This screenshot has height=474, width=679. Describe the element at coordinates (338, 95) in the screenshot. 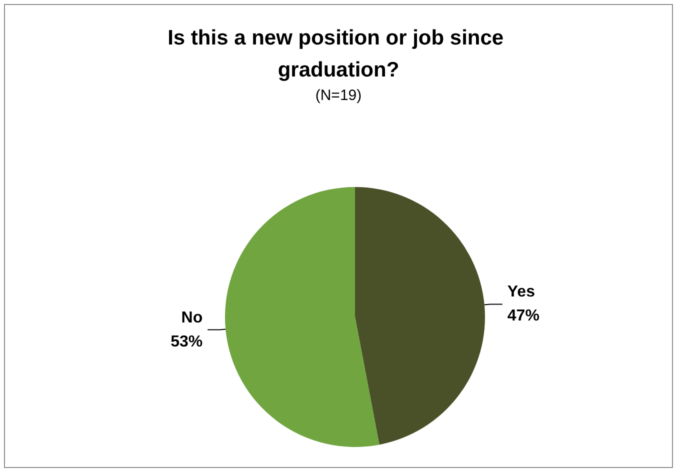

I see `chart-subtitle: (N=19)` at that location.